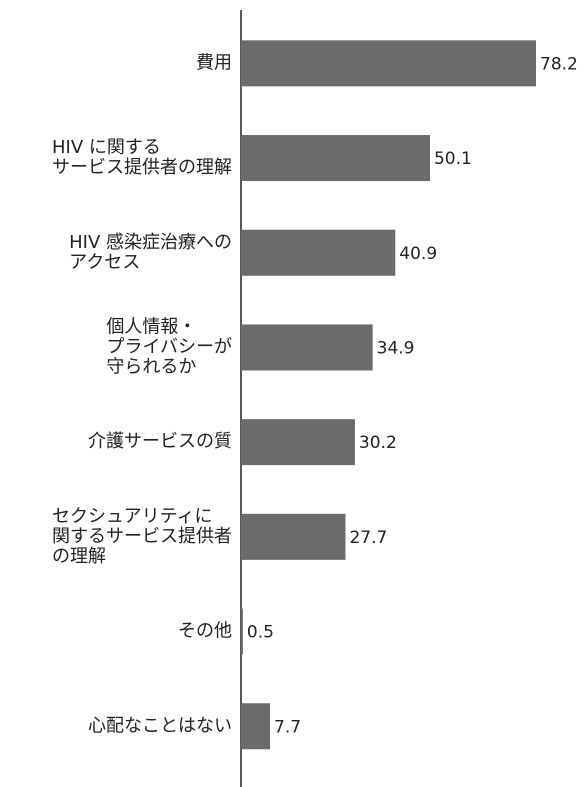  I want to click on category-label: 個人情報・, so click(151, 326).